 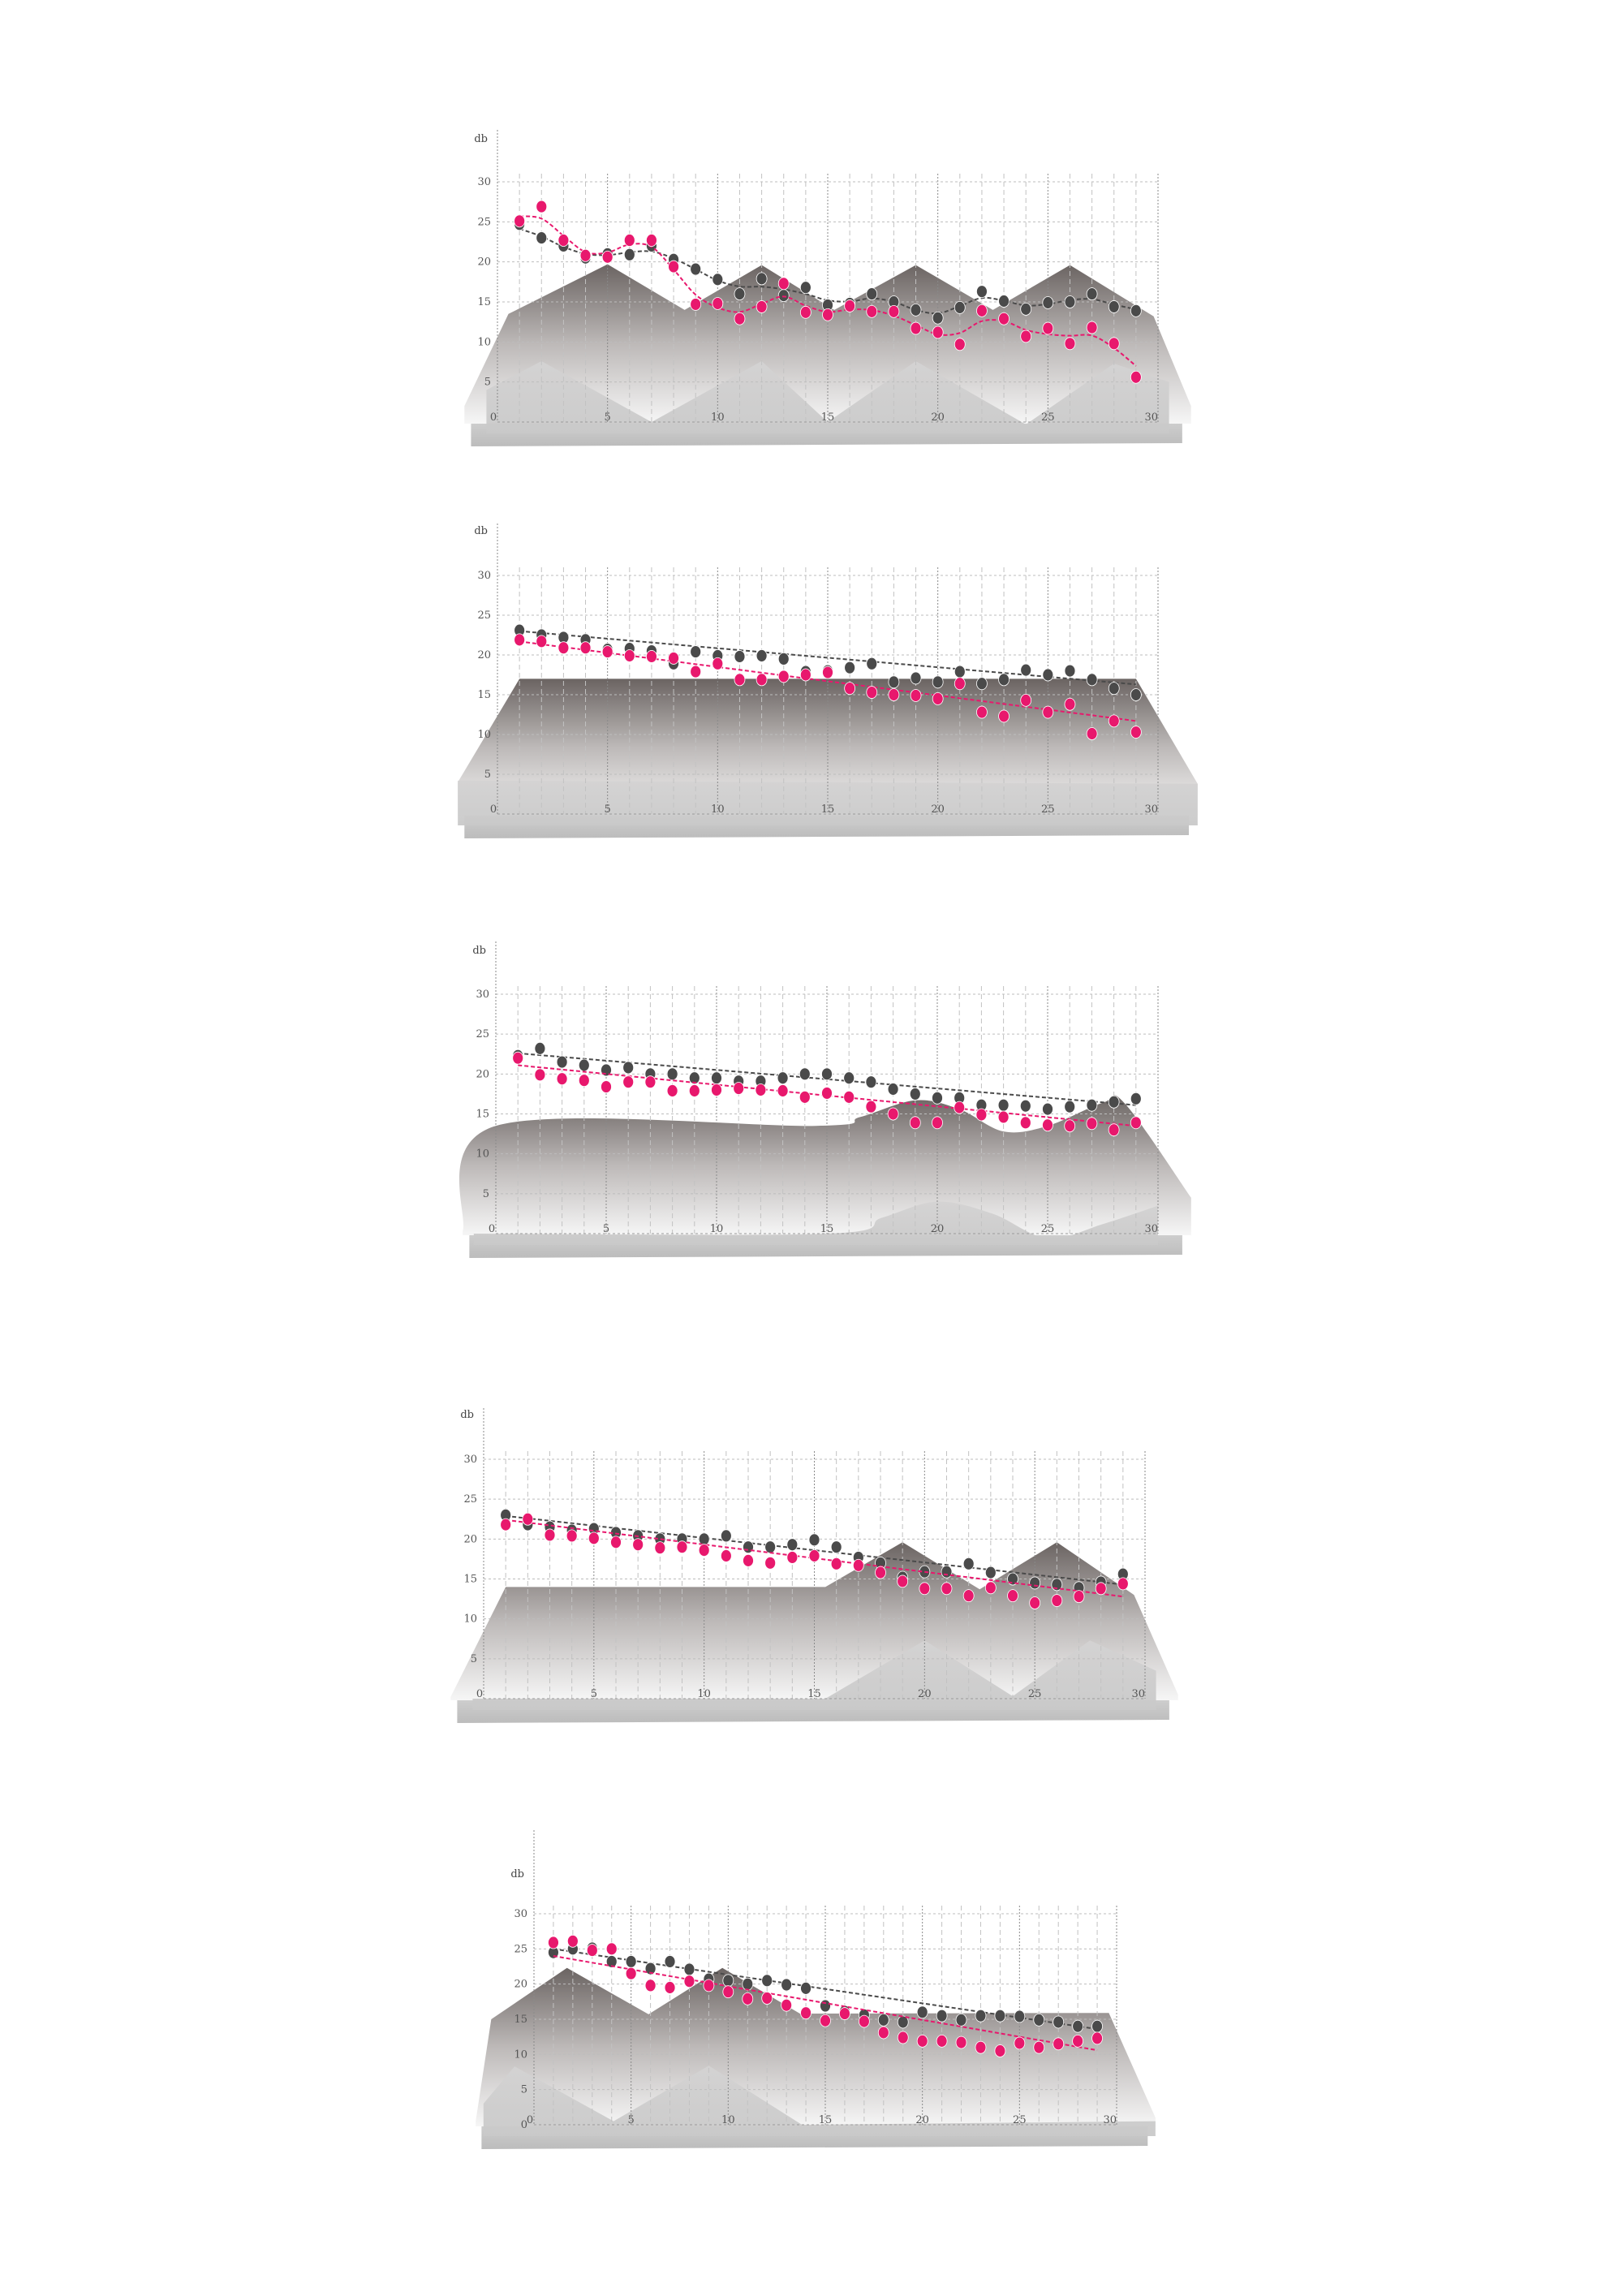 What do you see at coordinates (717, 1229) in the screenshot?
I see `x-tick-label: 10` at bounding box center [717, 1229].